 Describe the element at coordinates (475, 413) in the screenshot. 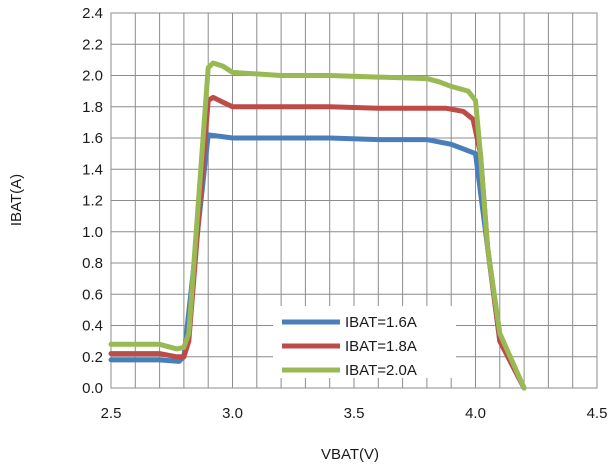

I see `x-tick-label: 4.0` at that location.